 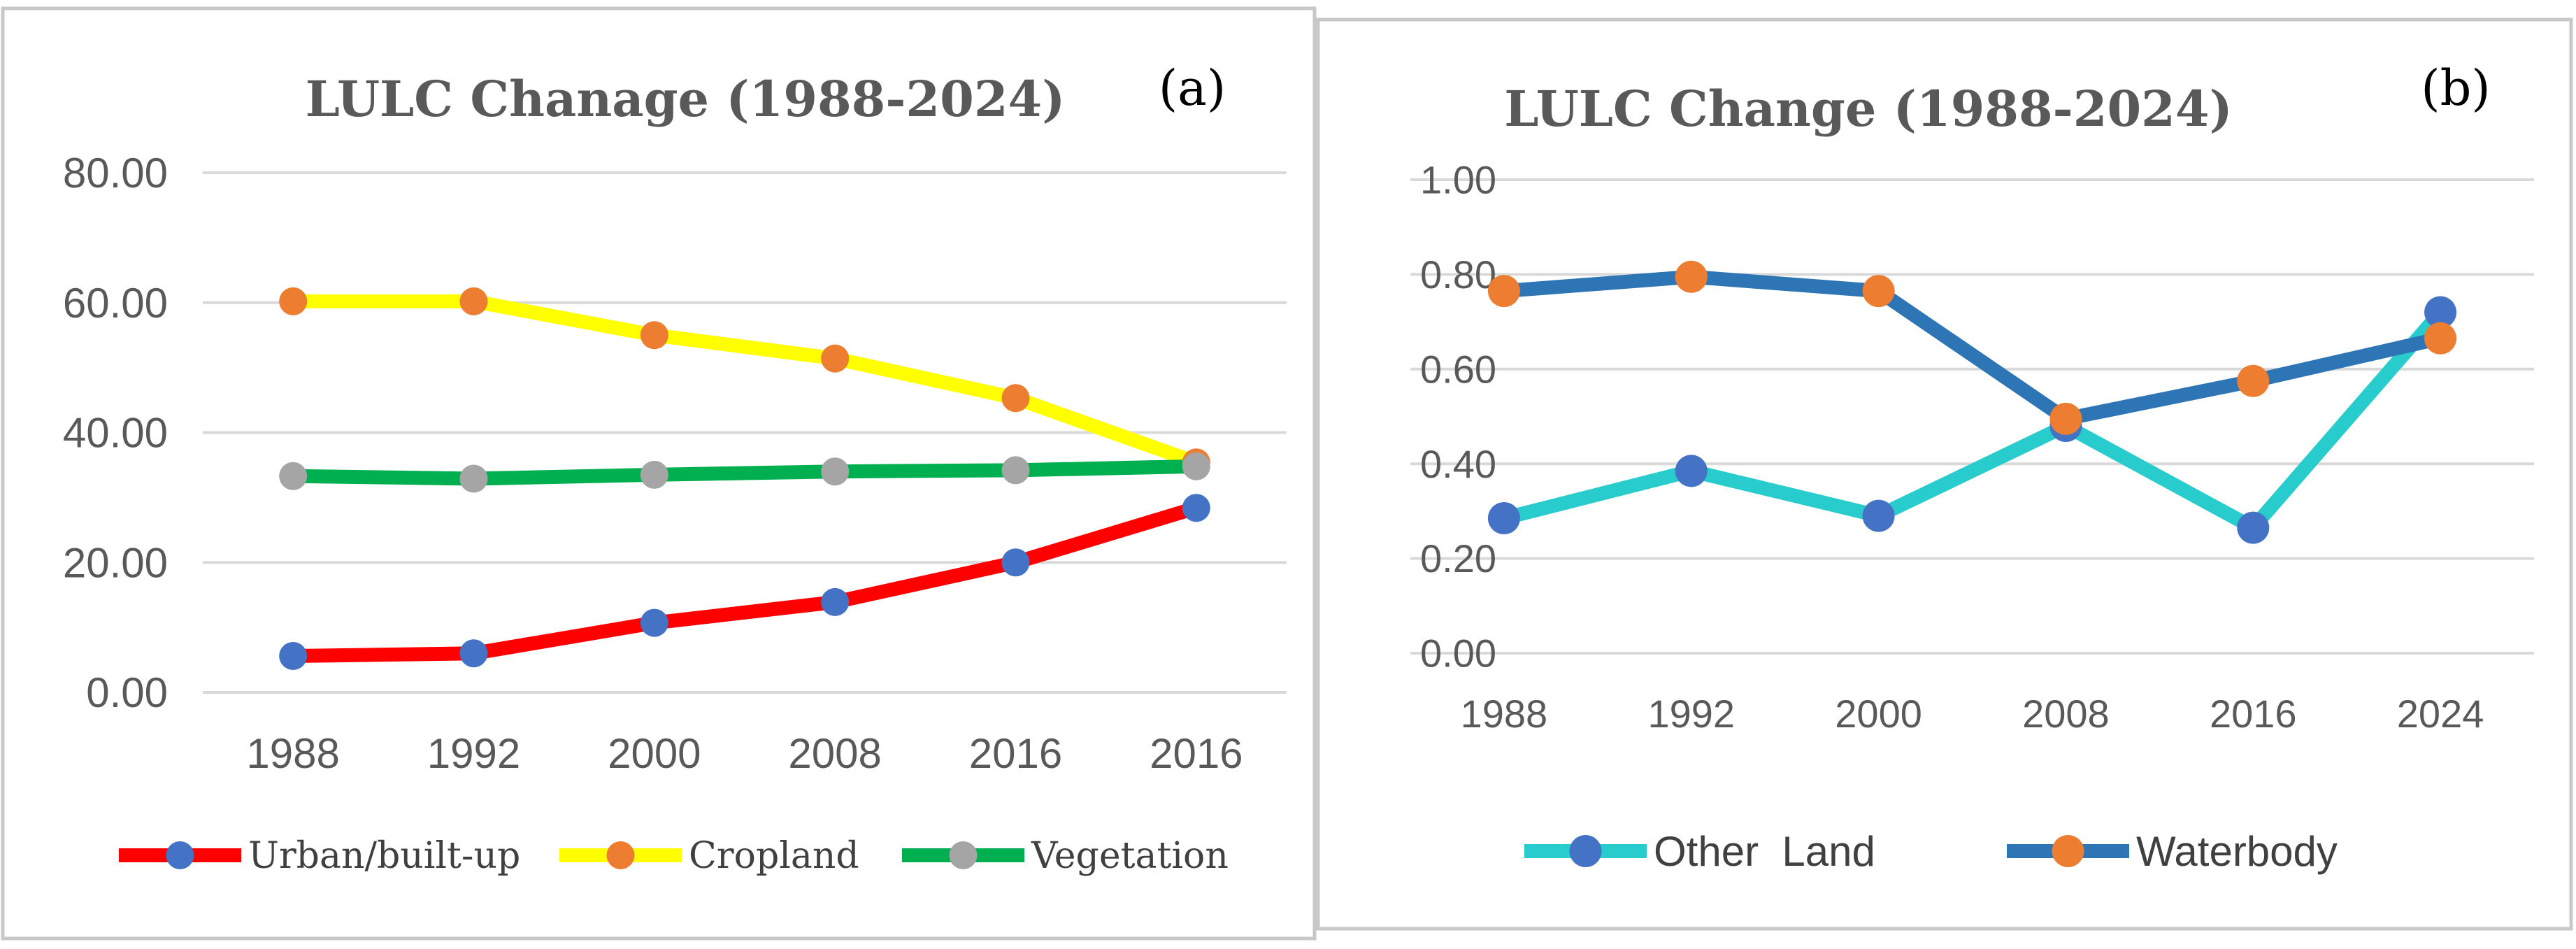 I want to click on panel-a-label: (a), so click(x=1192, y=88).